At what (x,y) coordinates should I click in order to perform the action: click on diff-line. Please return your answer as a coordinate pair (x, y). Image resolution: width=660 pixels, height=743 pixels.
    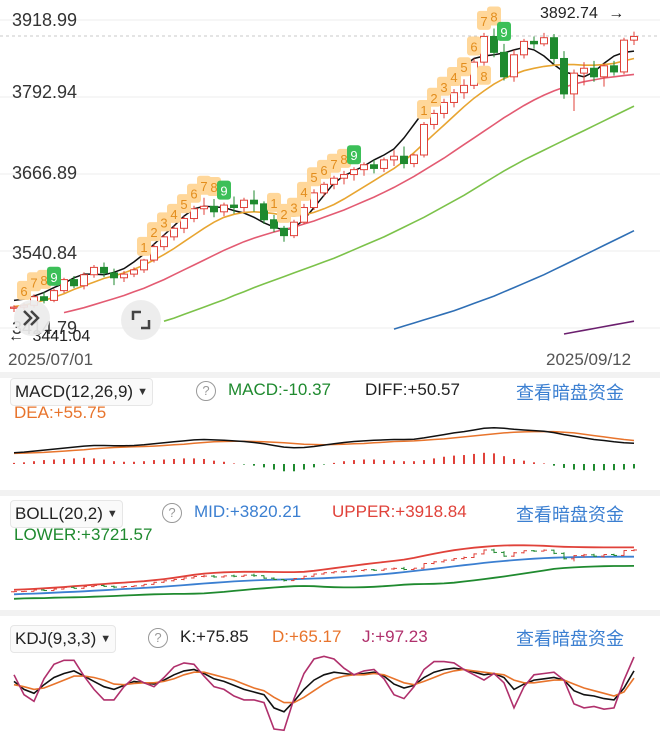
    Looking at the image, I should click on (324, 440).